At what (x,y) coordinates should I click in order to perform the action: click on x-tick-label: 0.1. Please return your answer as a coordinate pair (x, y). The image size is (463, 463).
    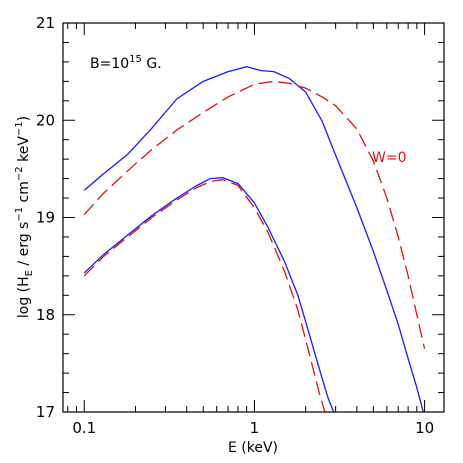
    Looking at the image, I should click on (84, 428).